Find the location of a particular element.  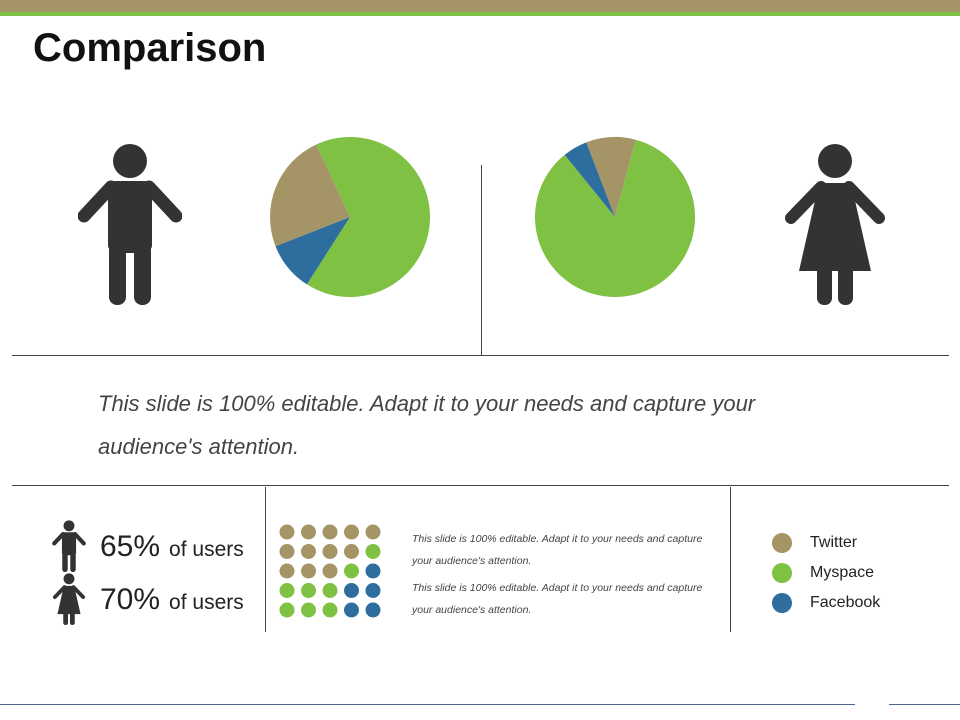

legend-item-twitter: Twitter is located at coordinates (814, 543).